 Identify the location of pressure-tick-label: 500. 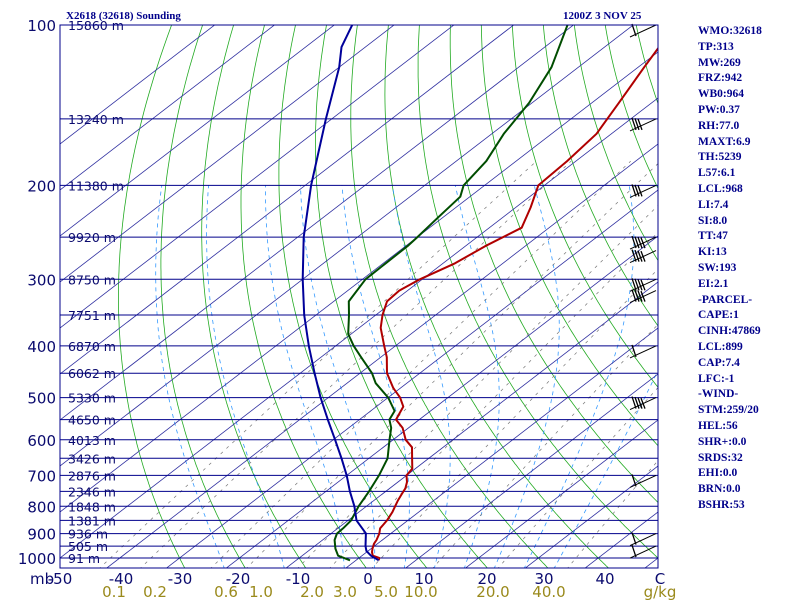
(41, 399).